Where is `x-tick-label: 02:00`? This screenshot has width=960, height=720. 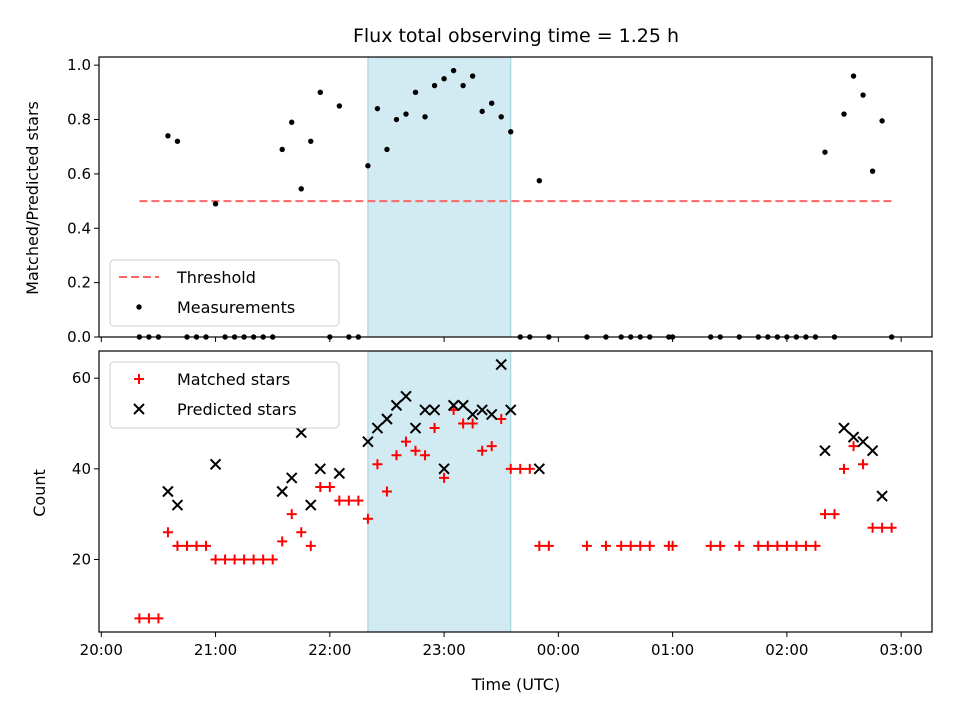 x-tick-label: 02:00 is located at coordinates (786, 650).